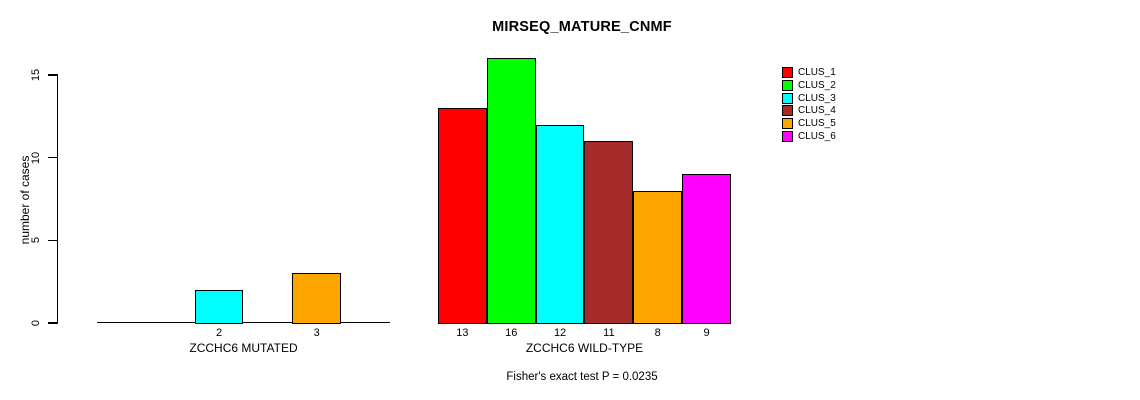 The height and width of the screenshot is (400, 1140). I want to click on y-tick-label: 0, so click(36, 323).